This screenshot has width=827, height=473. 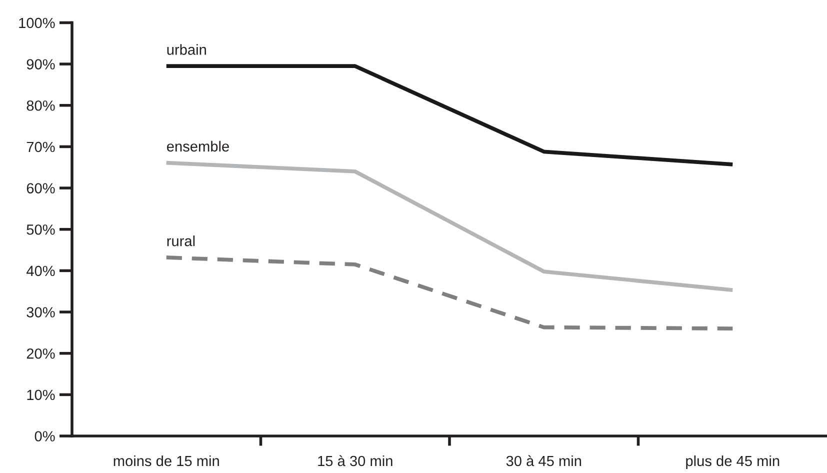 I want to click on y-tick-label: 100%, so click(x=37, y=23).